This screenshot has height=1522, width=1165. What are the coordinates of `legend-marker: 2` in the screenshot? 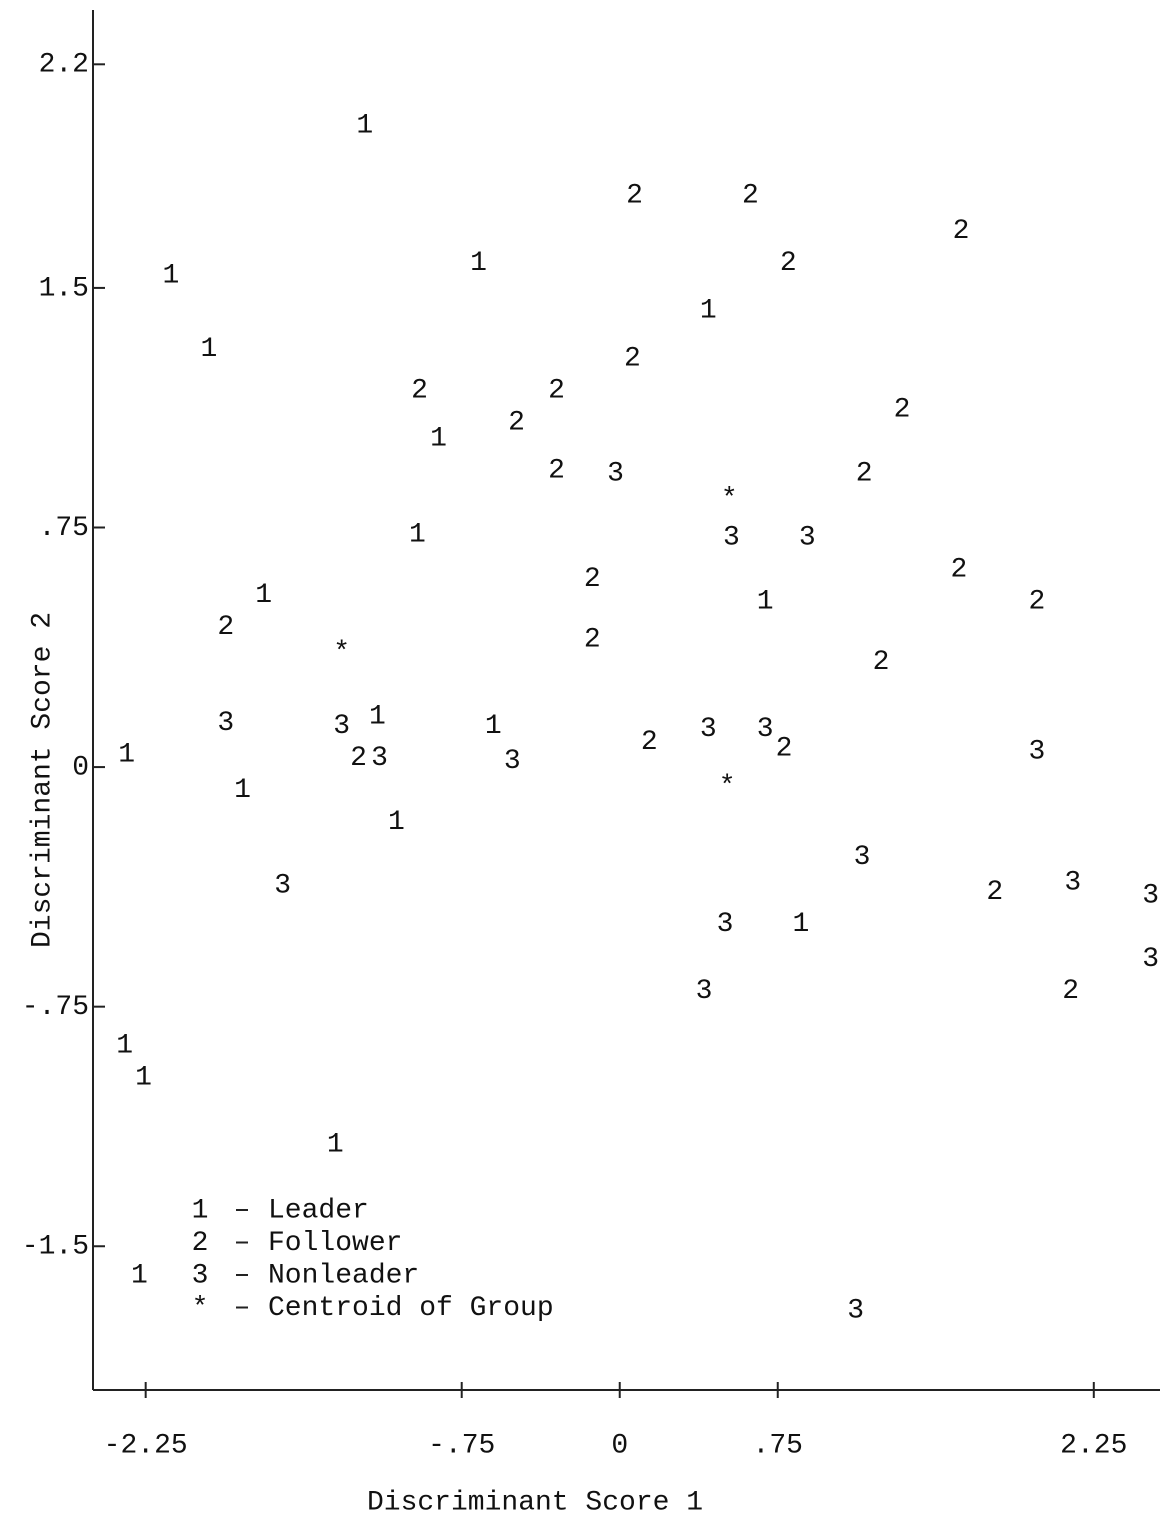 It's located at (200, 1243).